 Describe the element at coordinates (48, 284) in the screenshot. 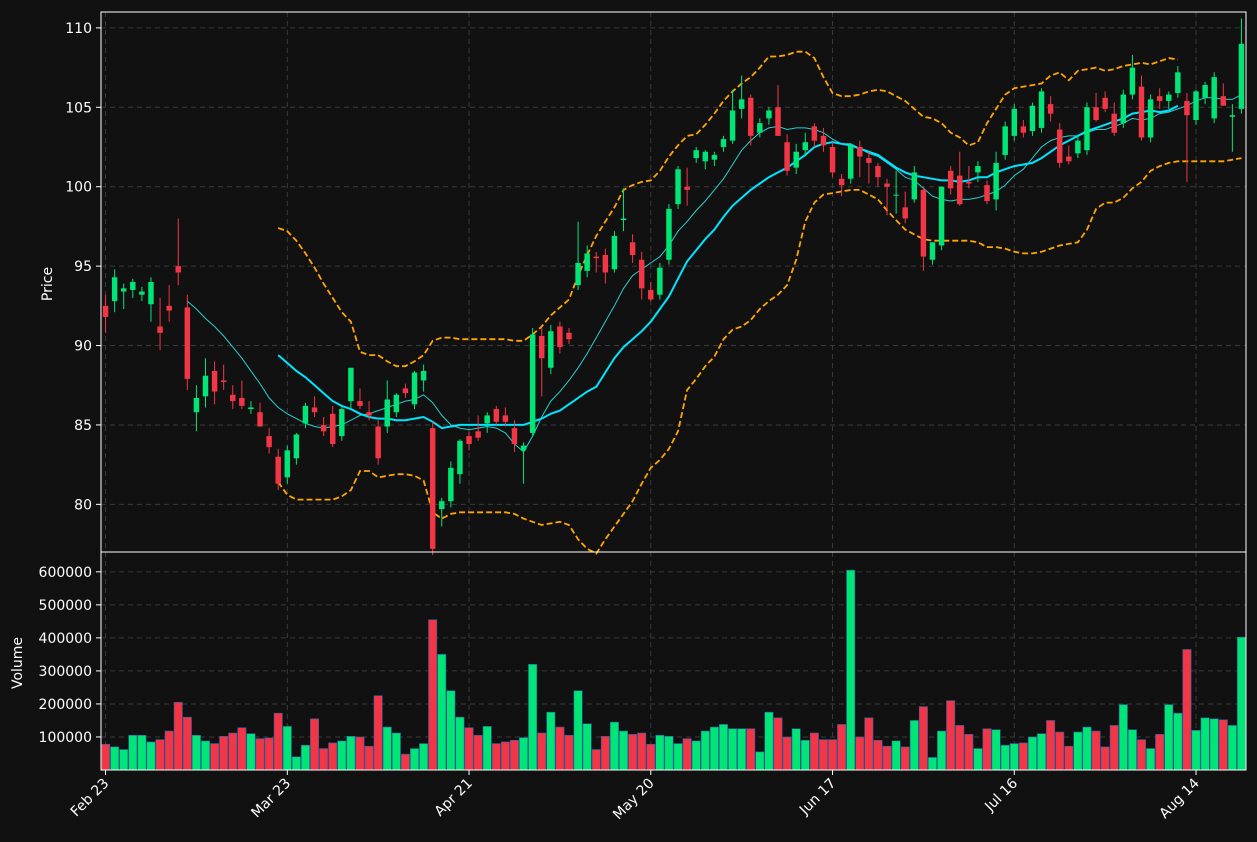

I see `price-axis-label: Price` at that location.